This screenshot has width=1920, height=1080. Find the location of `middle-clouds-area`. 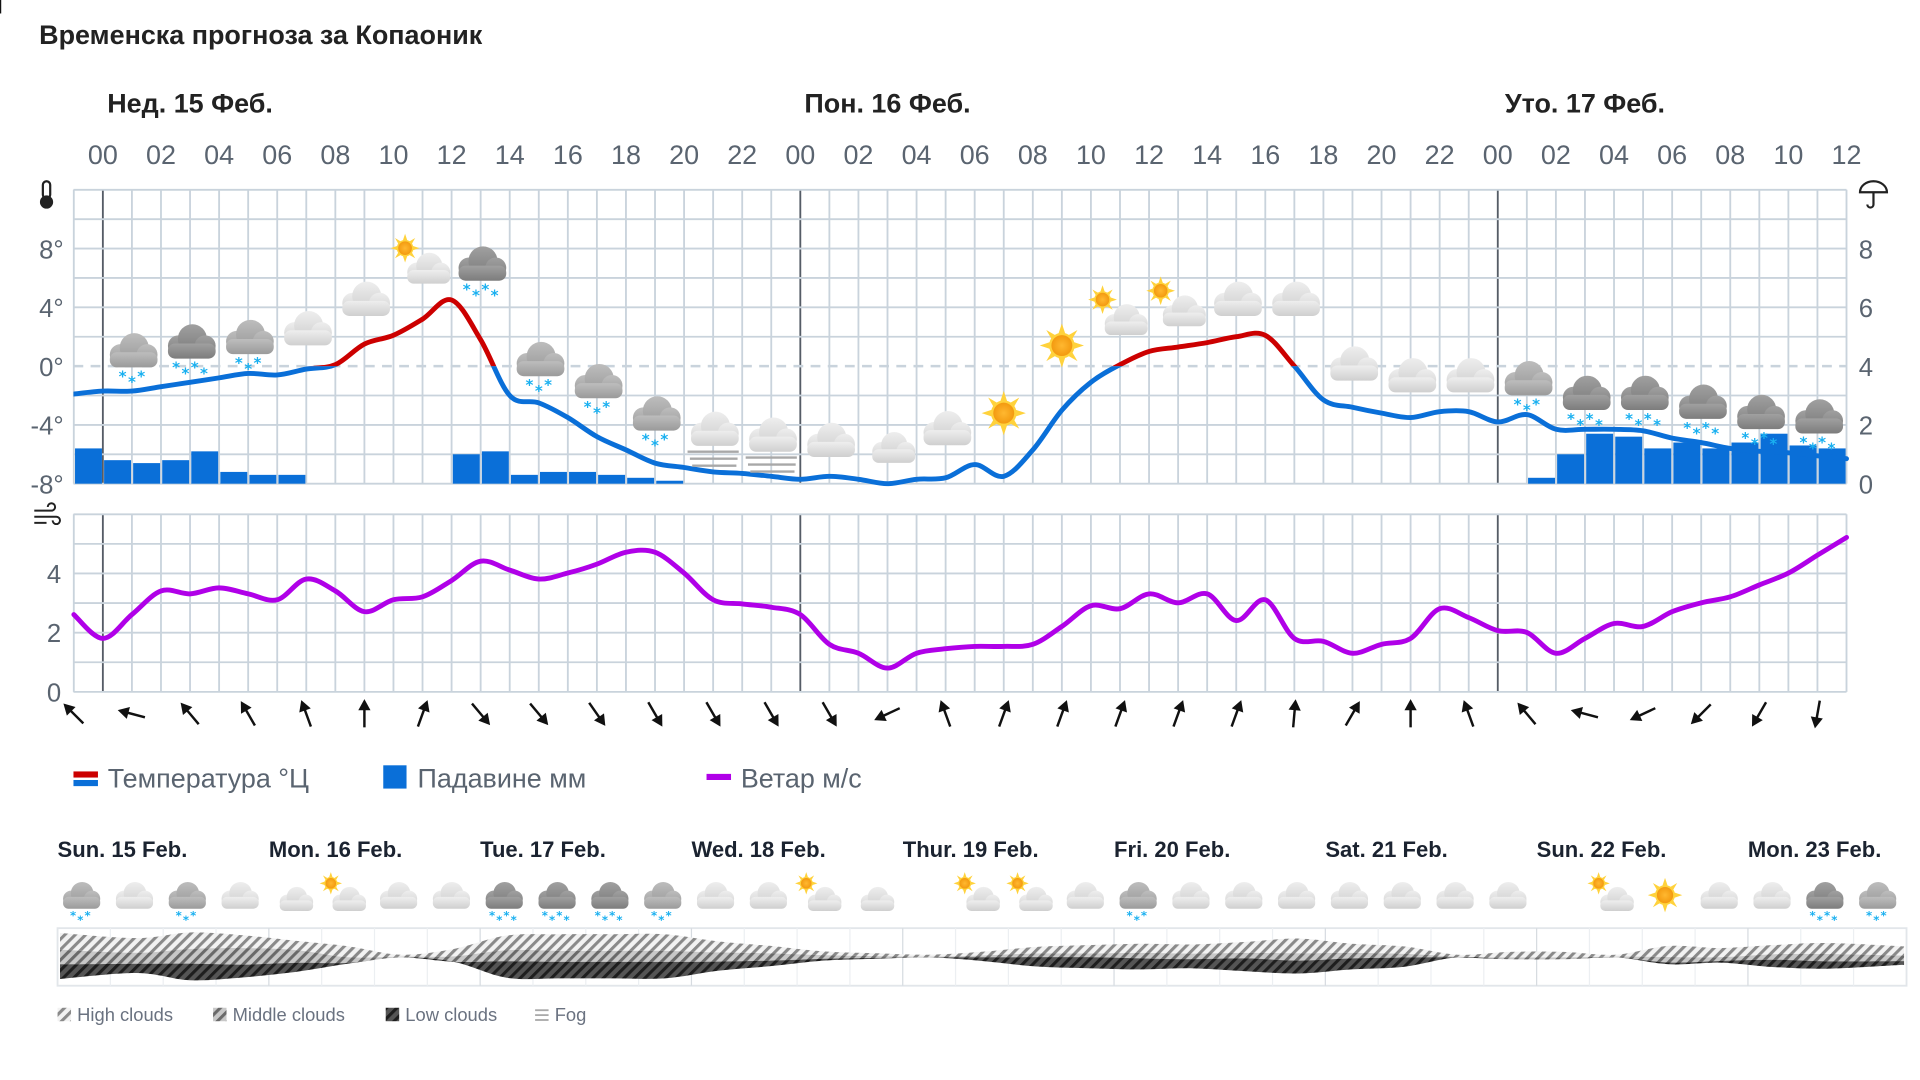

middle-clouds-area is located at coordinates (982, 956).